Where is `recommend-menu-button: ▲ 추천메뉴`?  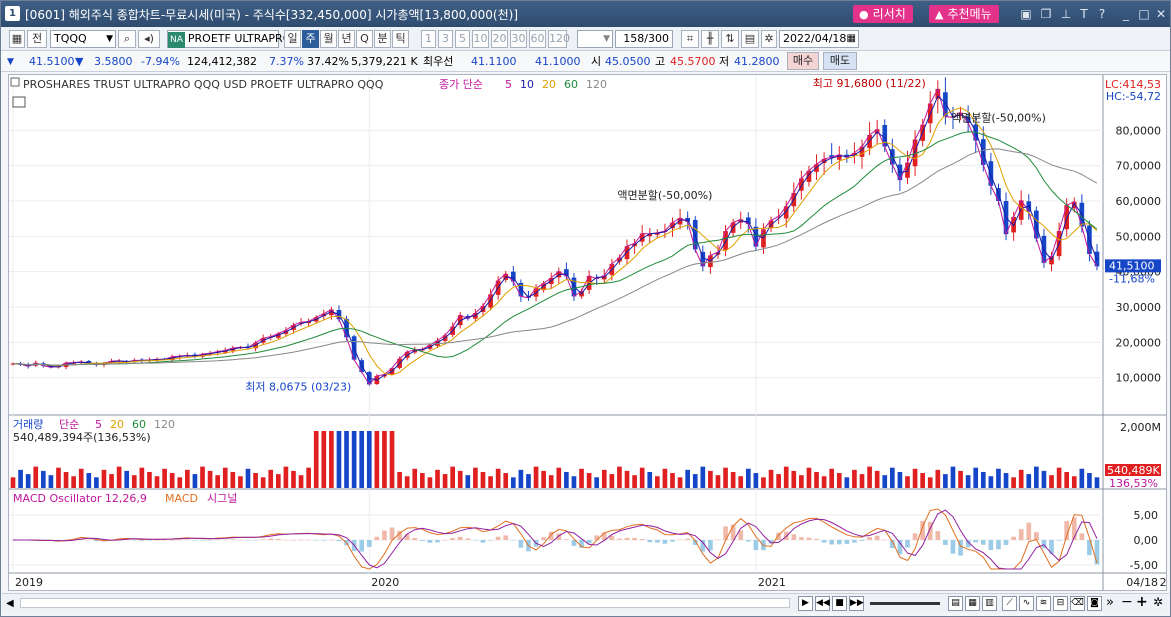
recommend-menu-button: ▲ 추천메뉴 is located at coordinates (964, 14).